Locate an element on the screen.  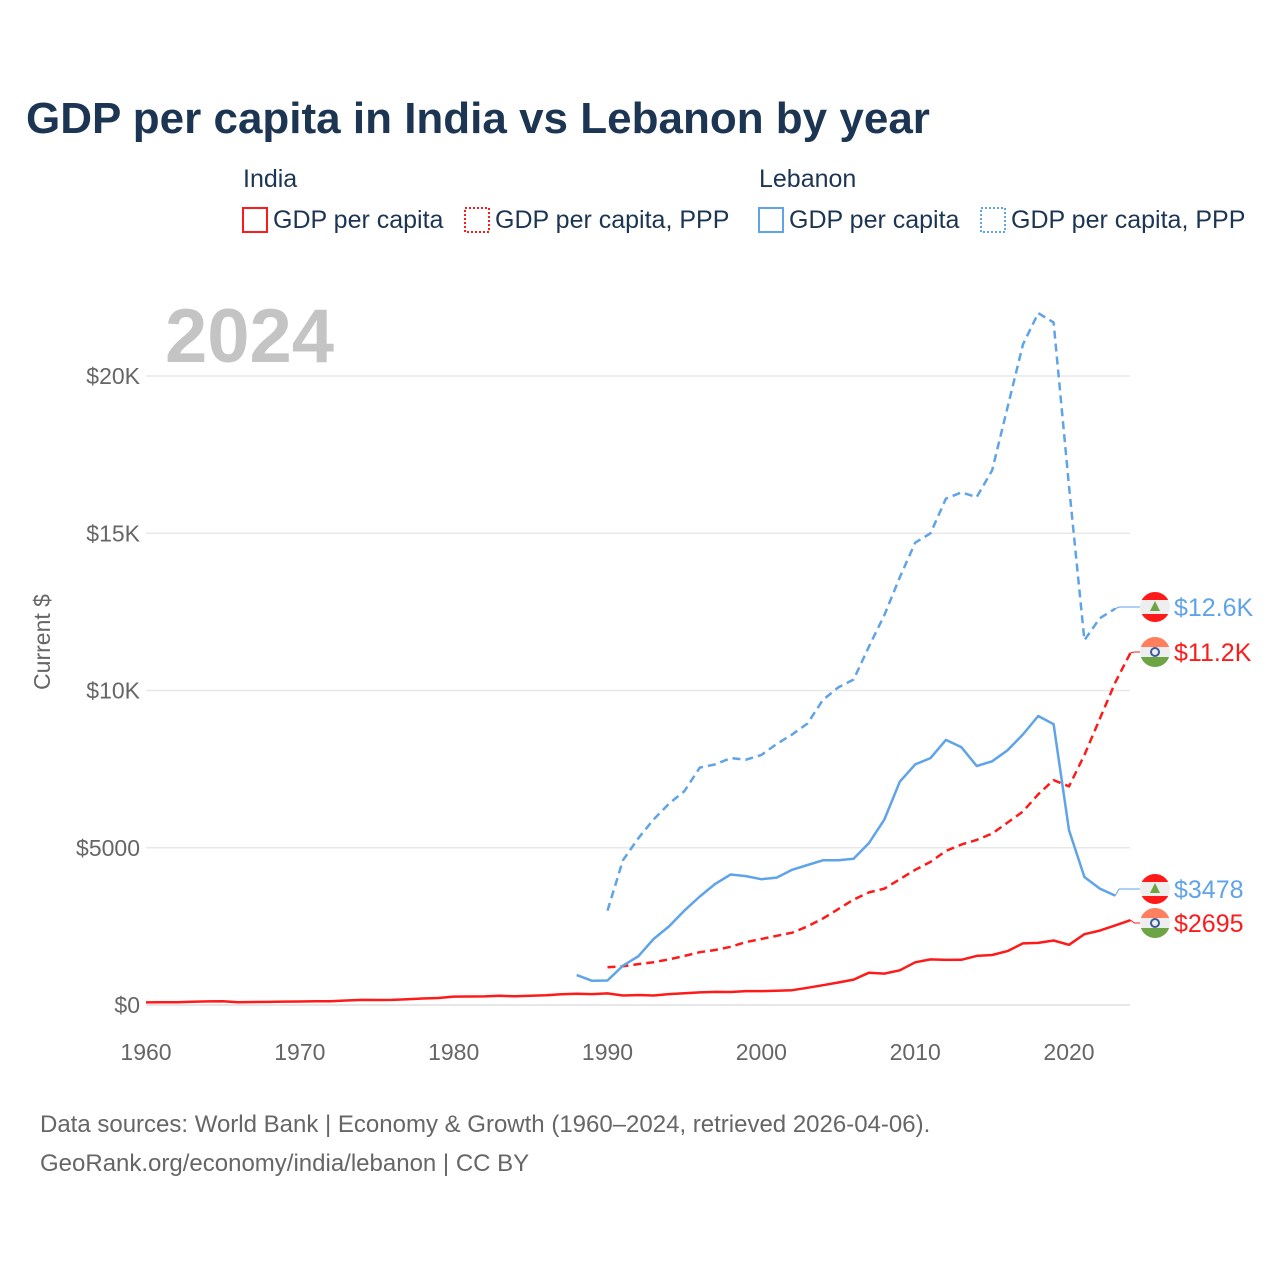
y-axis-label: Current $ is located at coordinates (42, 642).